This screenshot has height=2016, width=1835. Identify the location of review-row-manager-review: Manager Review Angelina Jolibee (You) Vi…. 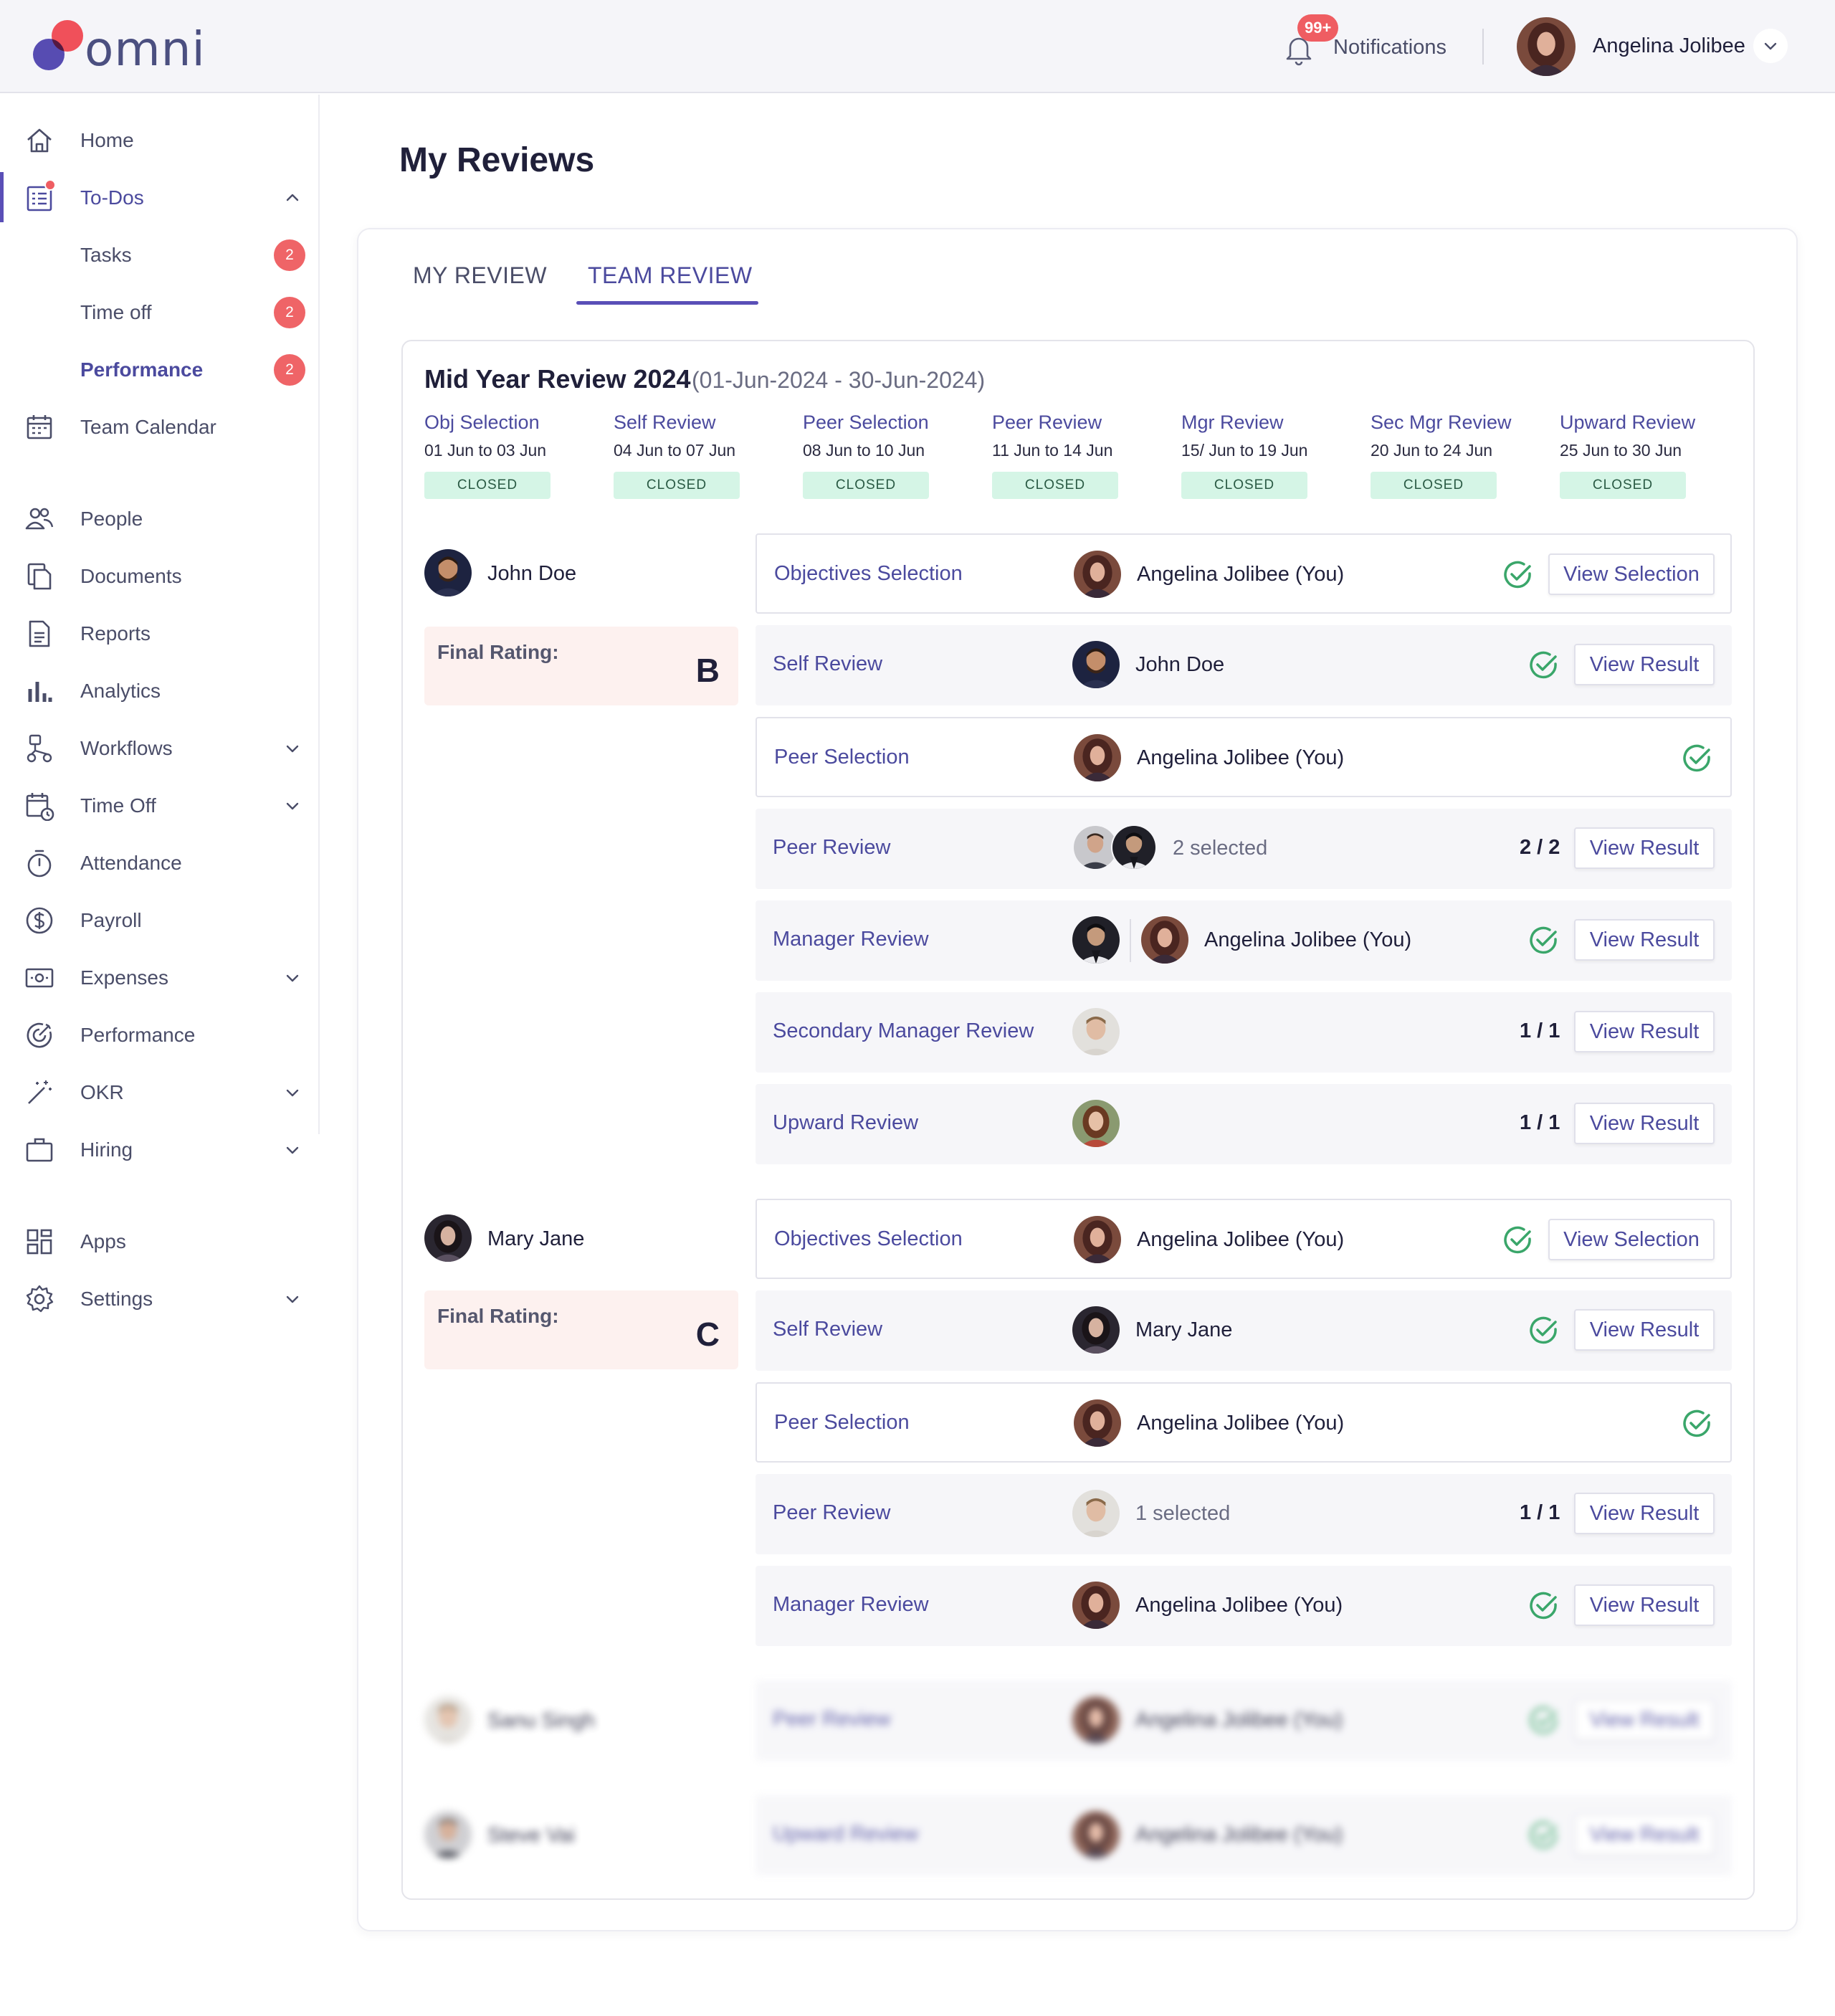
(1244, 1606).